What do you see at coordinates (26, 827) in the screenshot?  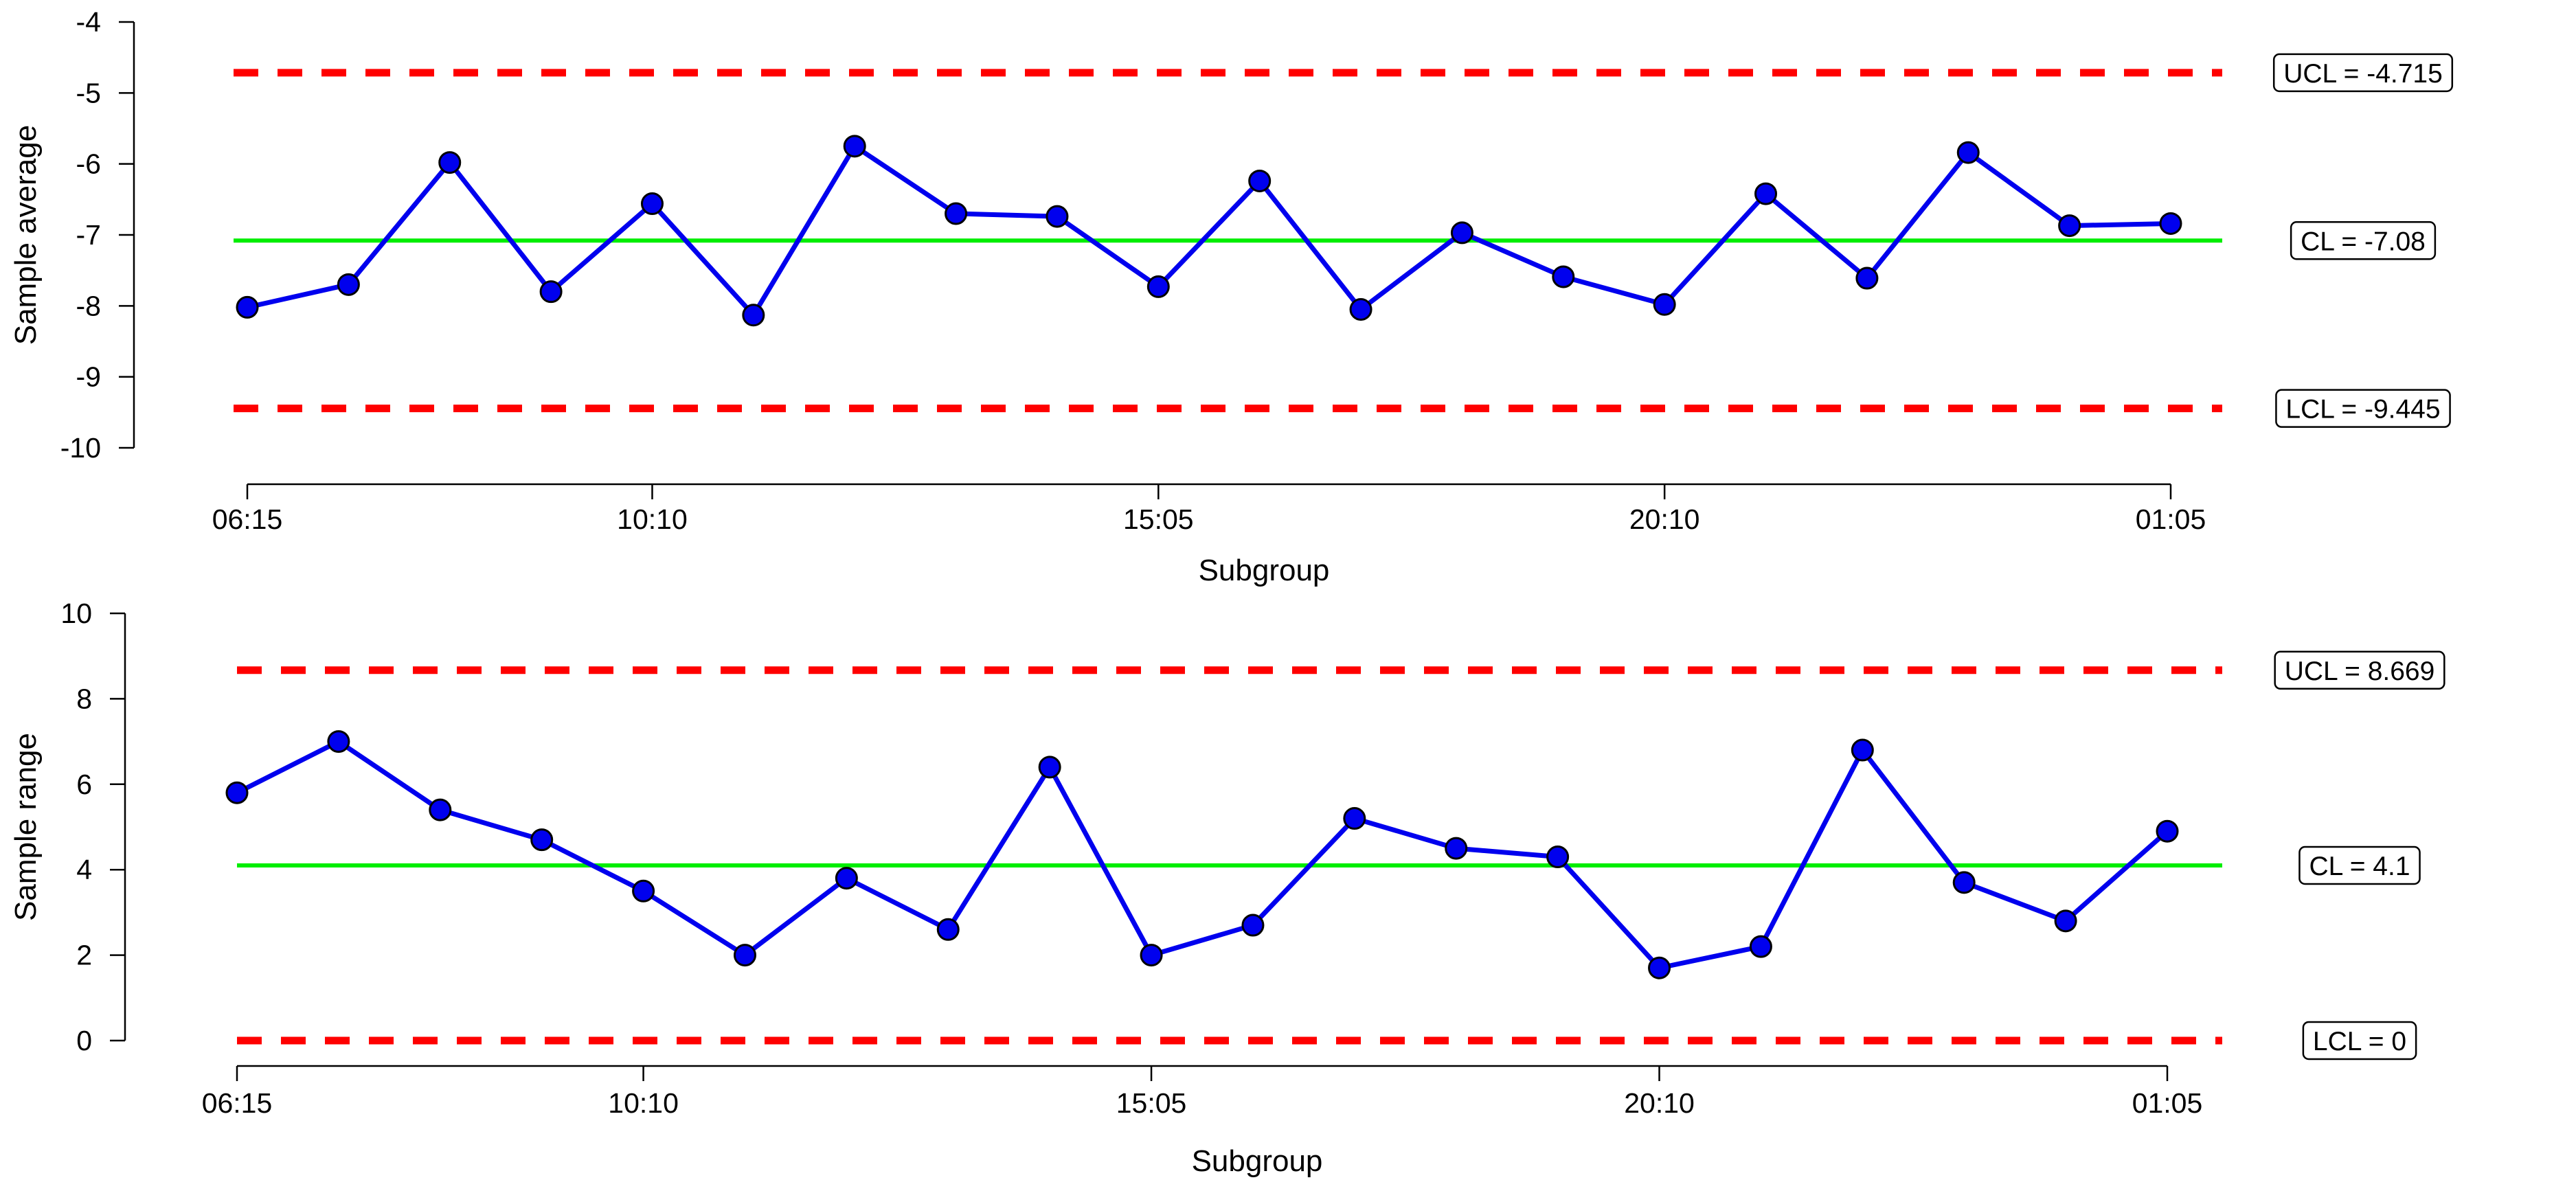 I see `y-axis-title: Sample range` at bounding box center [26, 827].